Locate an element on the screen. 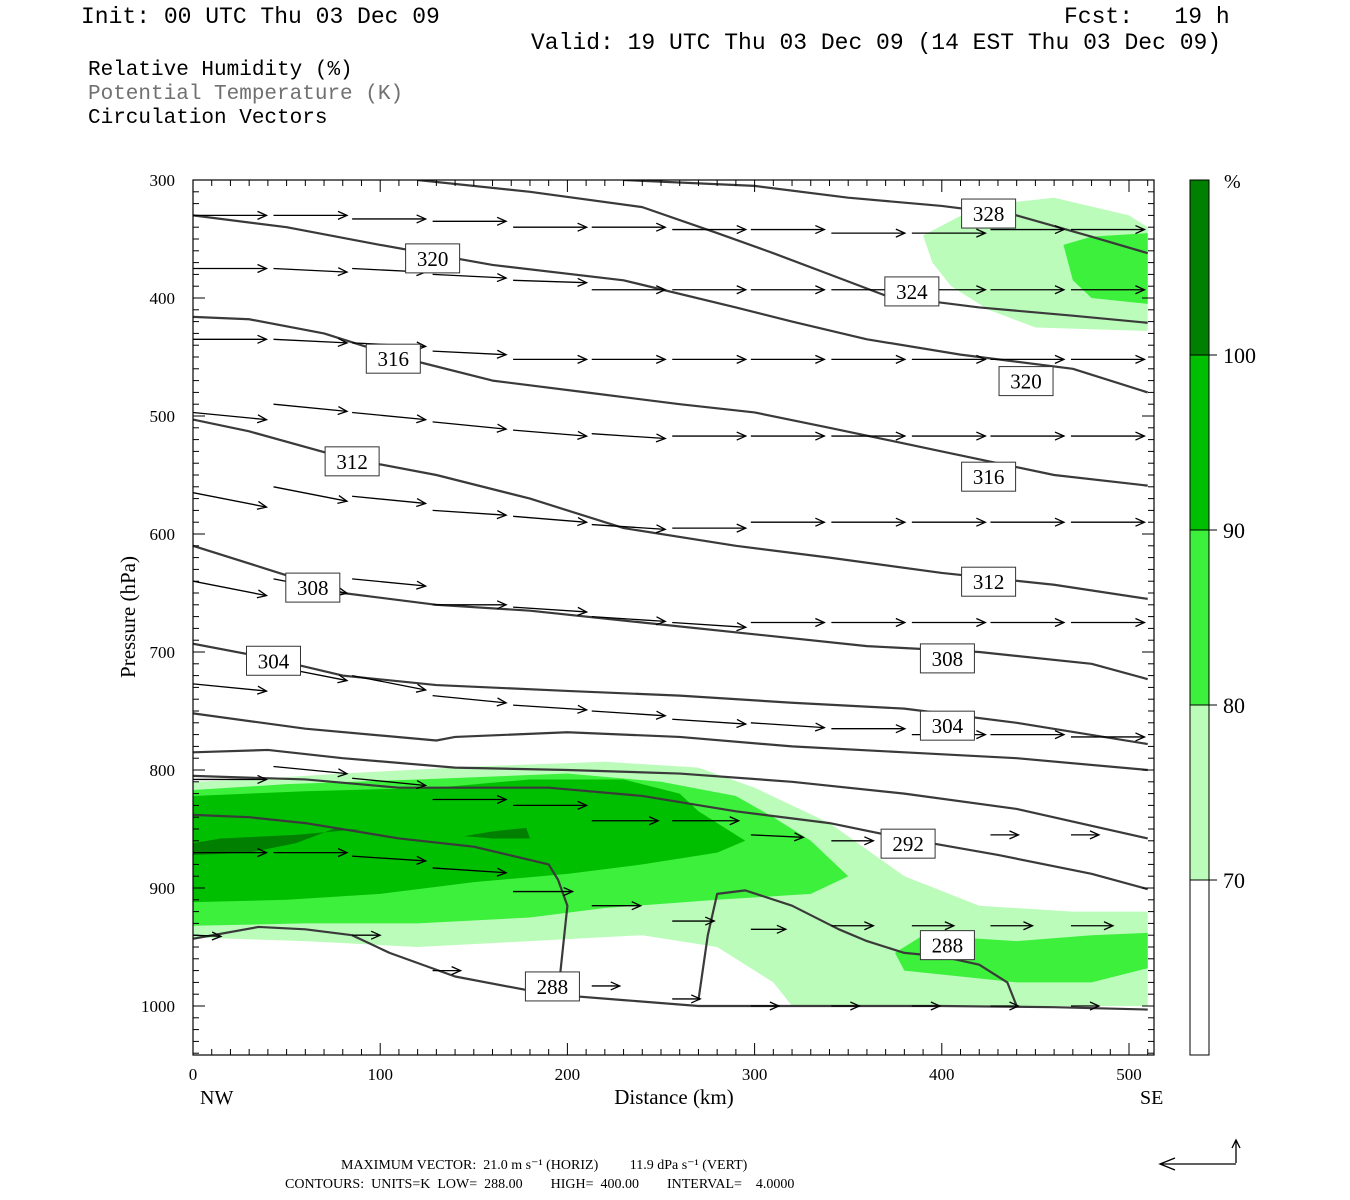 Image resolution: width=1350 pixels, height=1200 pixels. theta-label-324: 324 is located at coordinates (912, 291).